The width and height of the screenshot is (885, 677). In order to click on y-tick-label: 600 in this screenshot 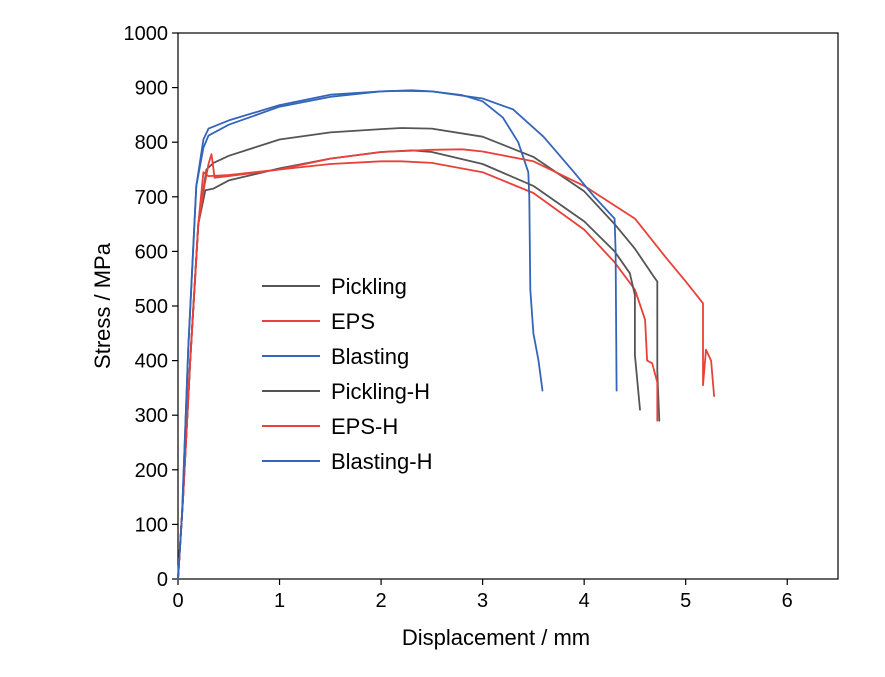, I will do `click(151, 252)`.